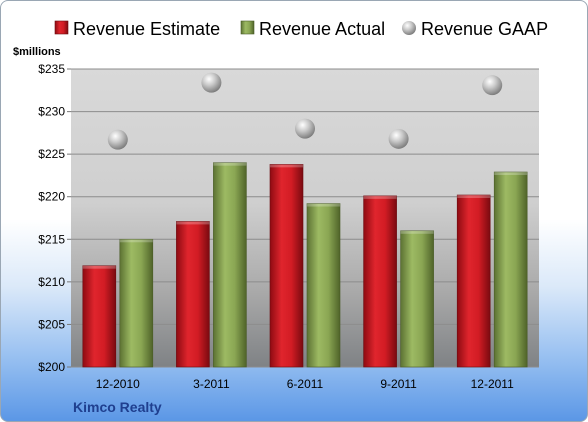  What do you see at coordinates (322, 29) in the screenshot?
I see `legend-label-actual: Revenue Actual` at bounding box center [322, 29].